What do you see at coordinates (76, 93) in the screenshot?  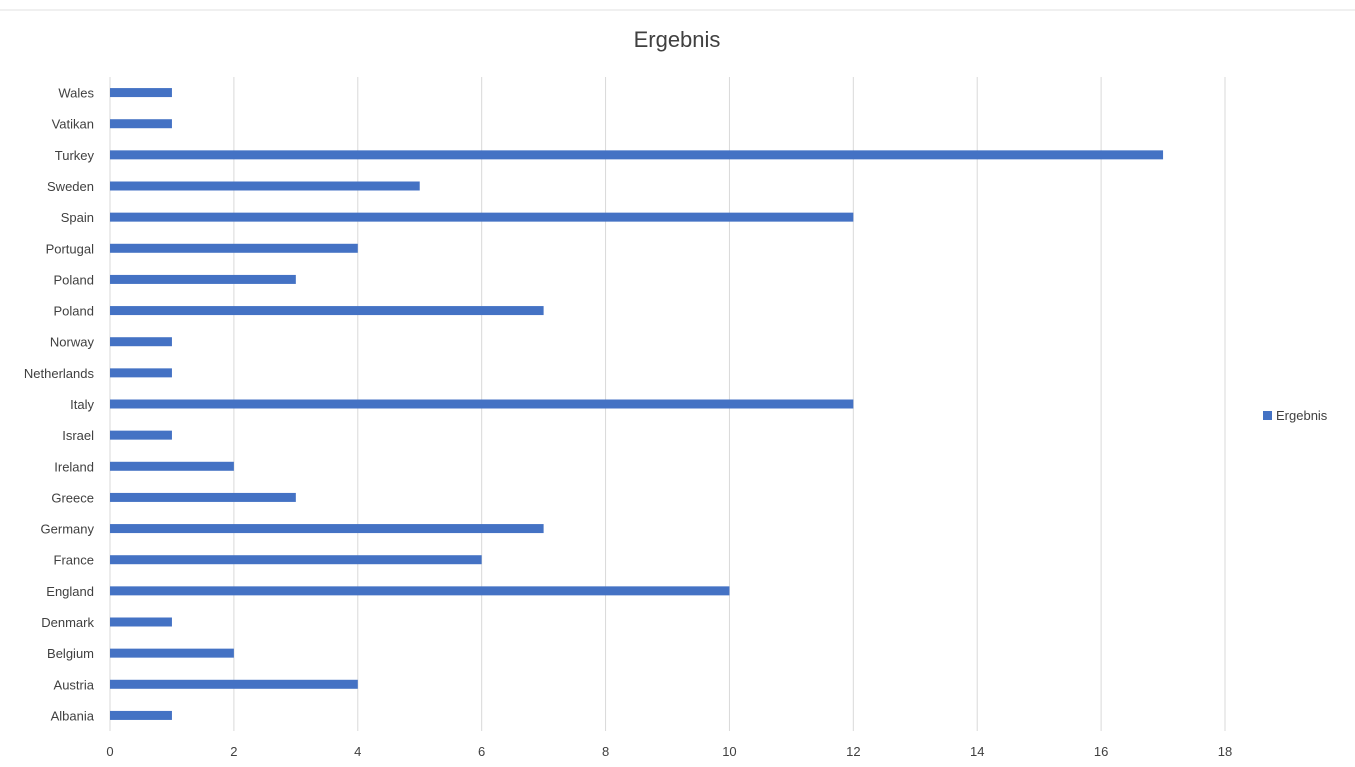 I see `category-label-wales-0: Wales` at bounding box center [76, 93].